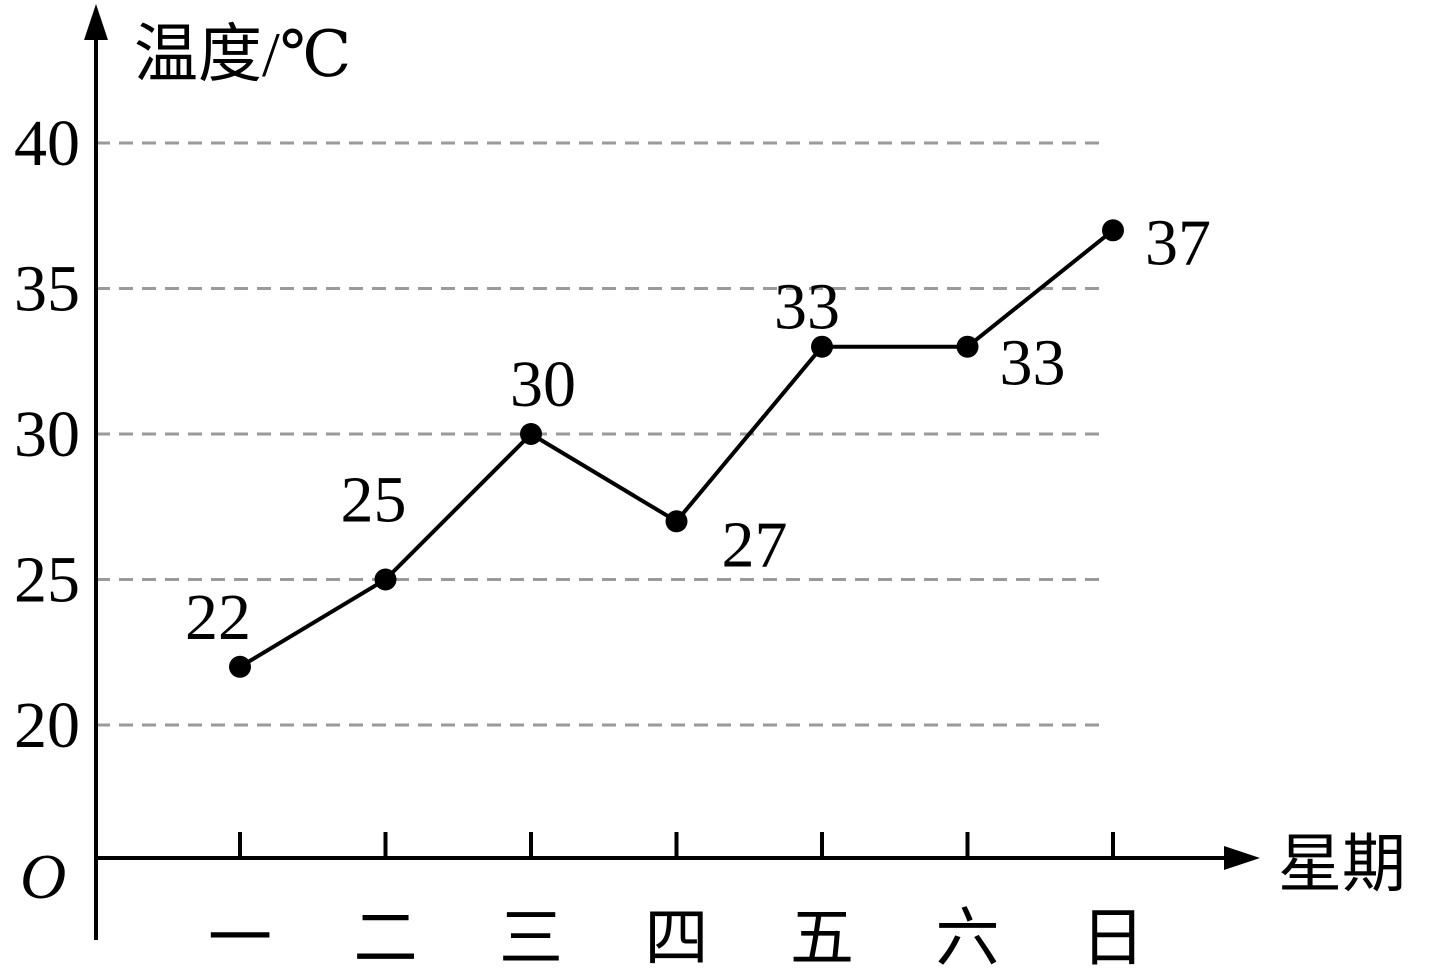 Image resolution: width=1434 pixels, height=975 pixels. What do you see at coordinates (47, 580) in the screenshot?
I see `y-tick-label-25: 25` at bounding box center [47, 580].